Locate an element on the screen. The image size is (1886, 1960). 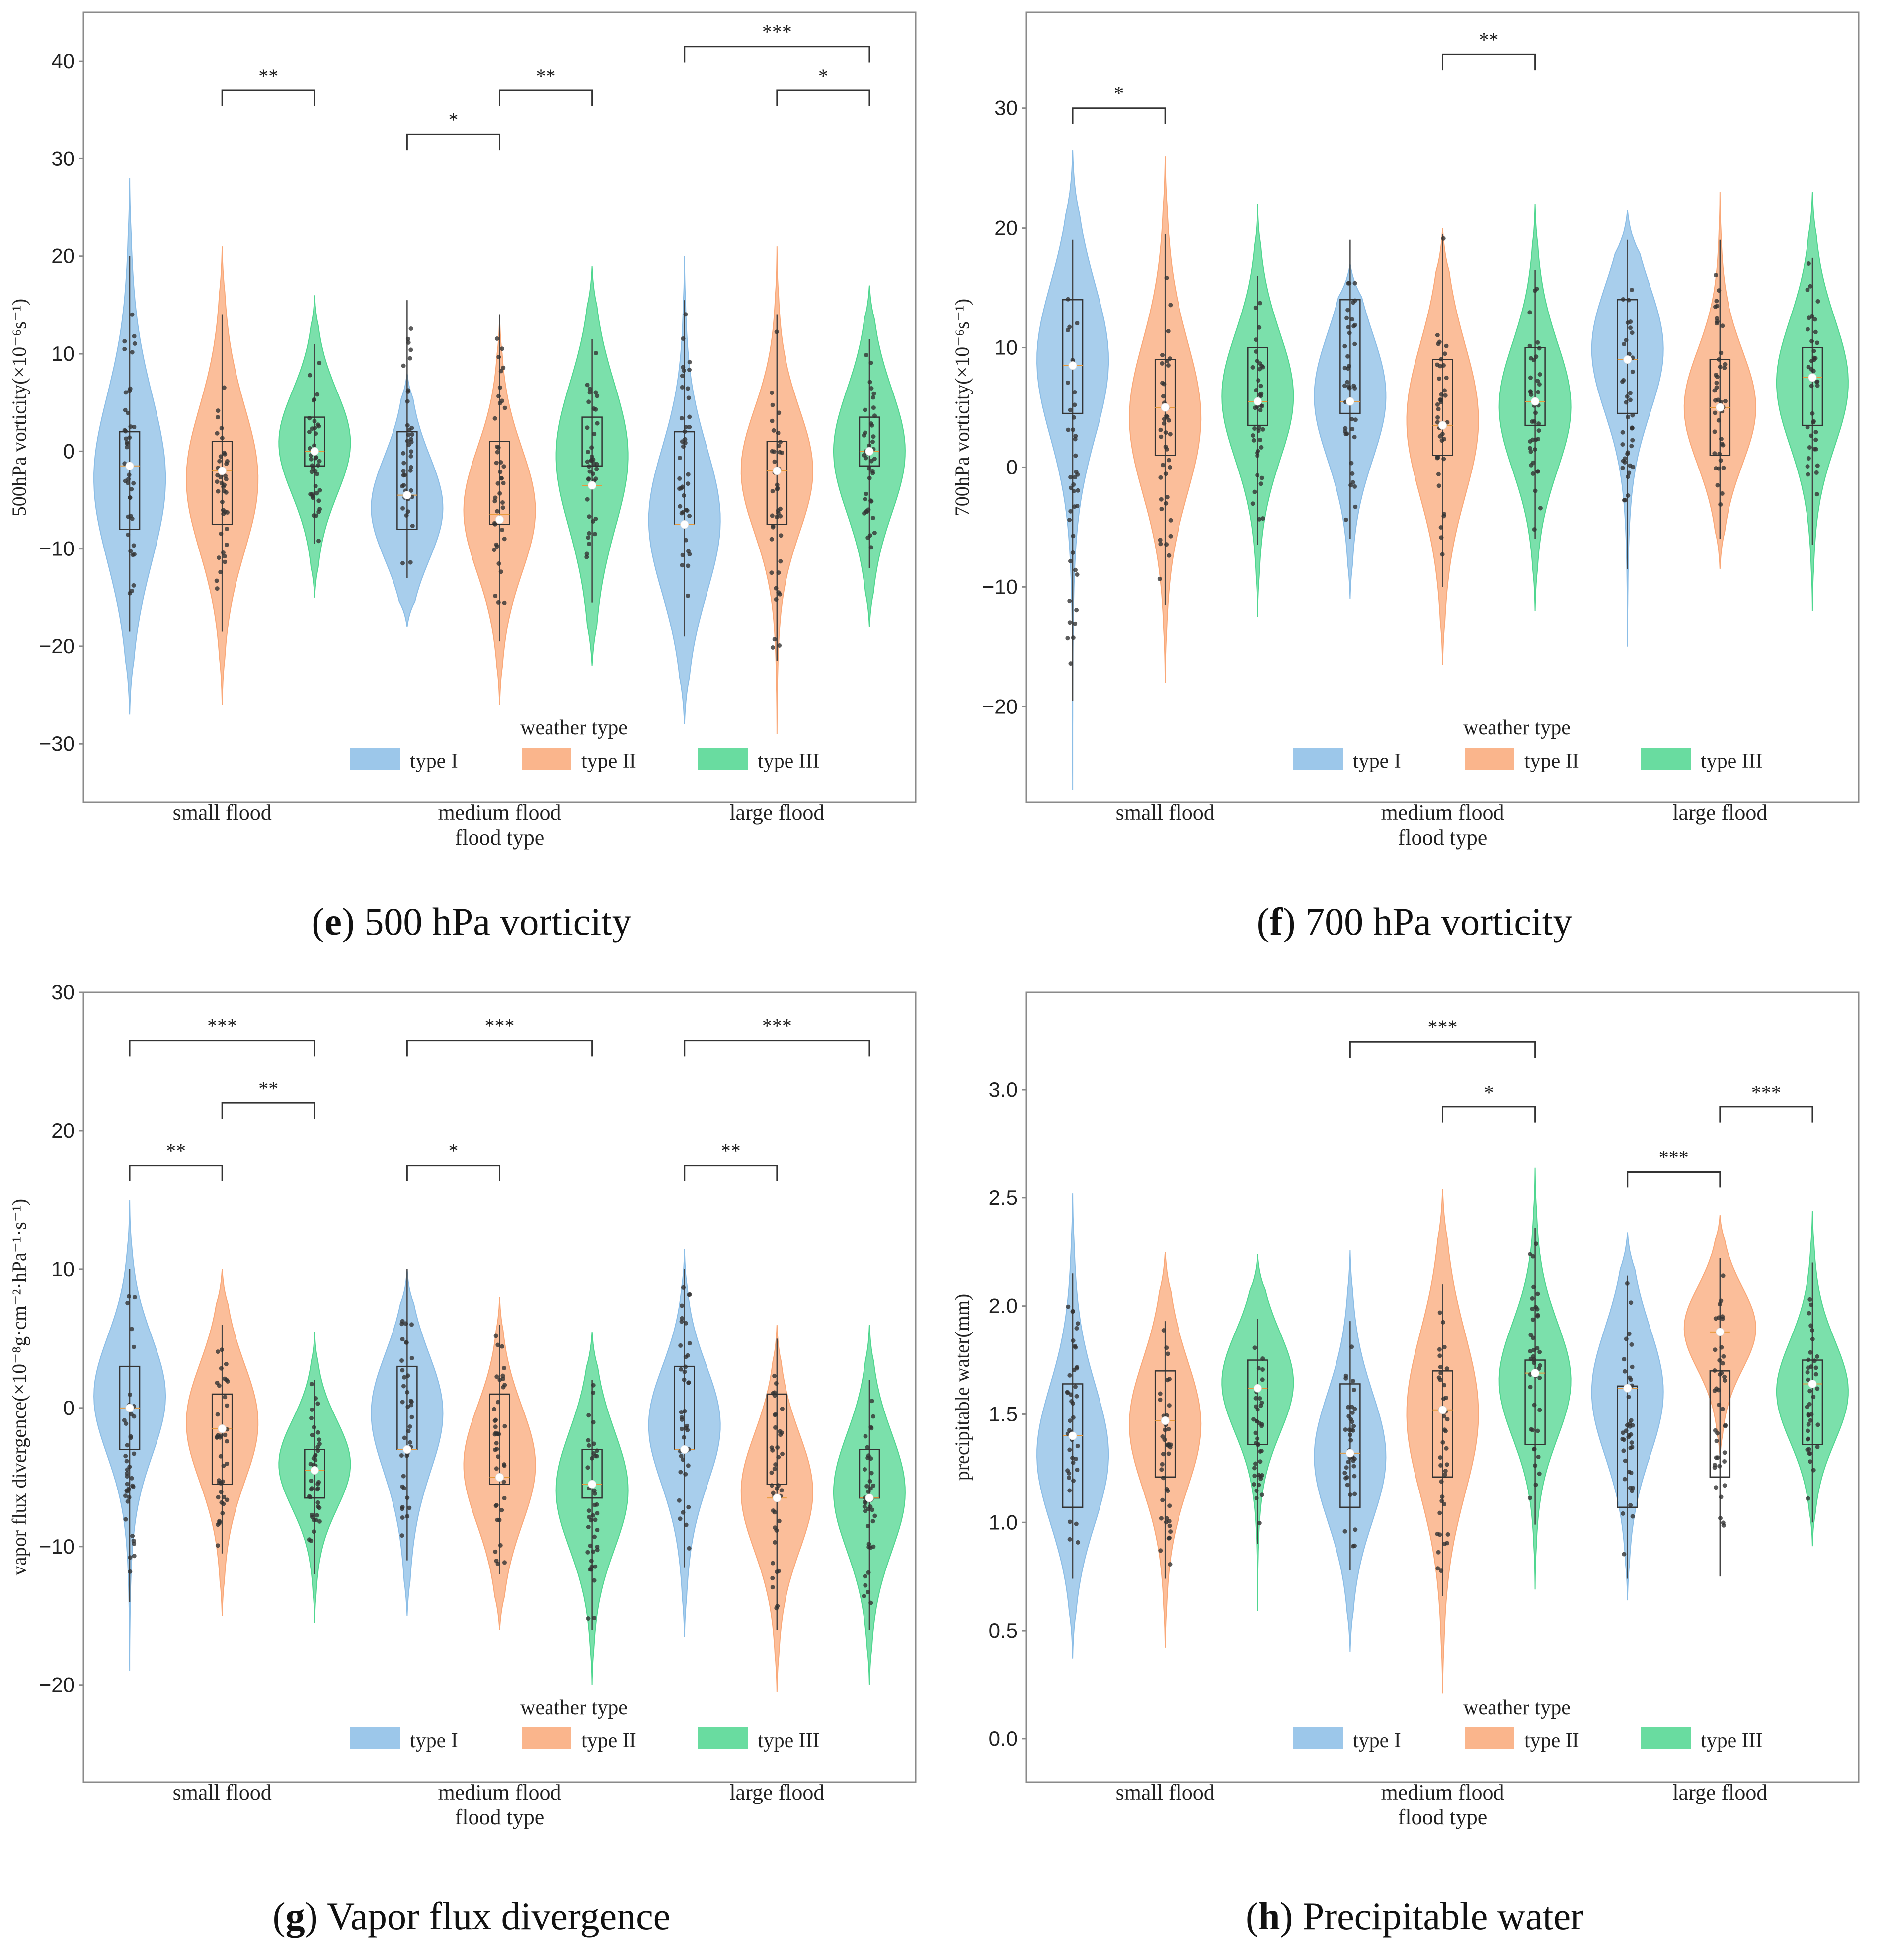
iqr-box is located at coordinates (499, 1439).